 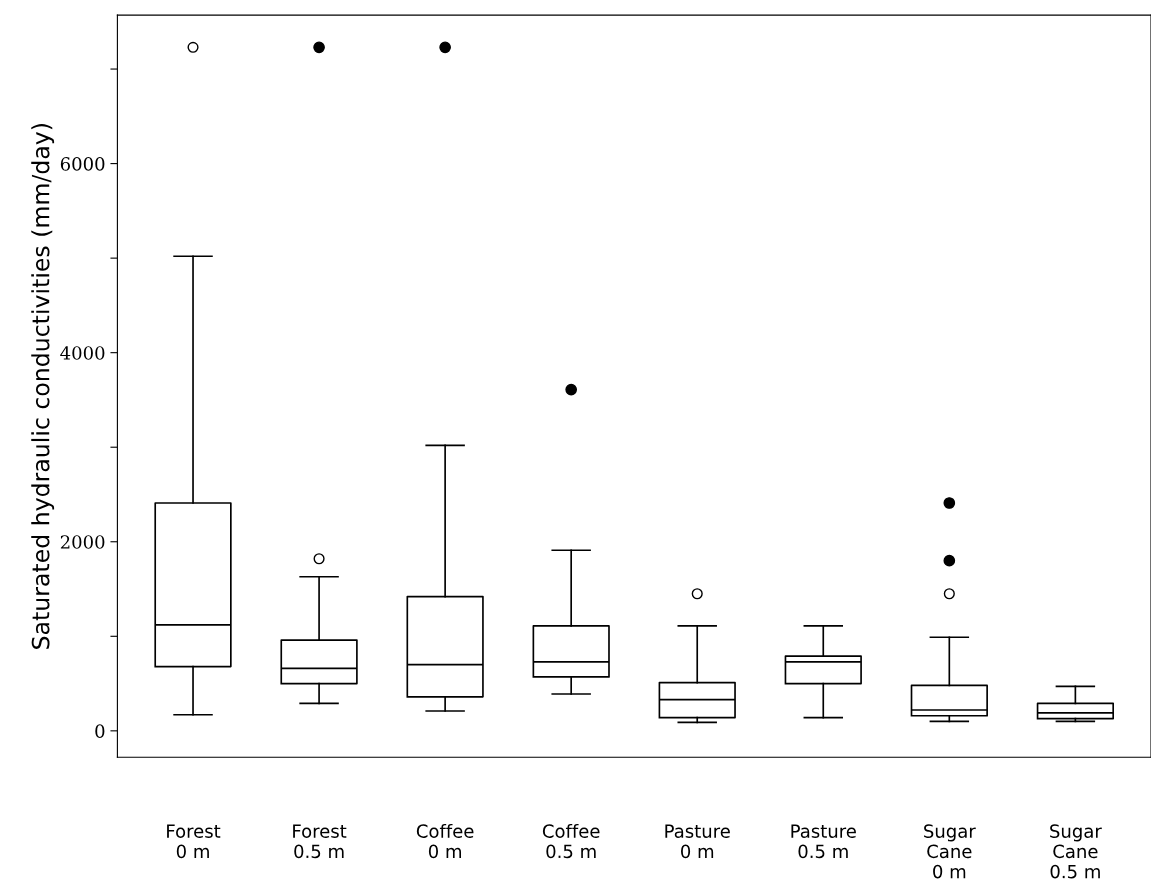 I want to click on y-tick-label: 2000, so click(x=82, y=542).